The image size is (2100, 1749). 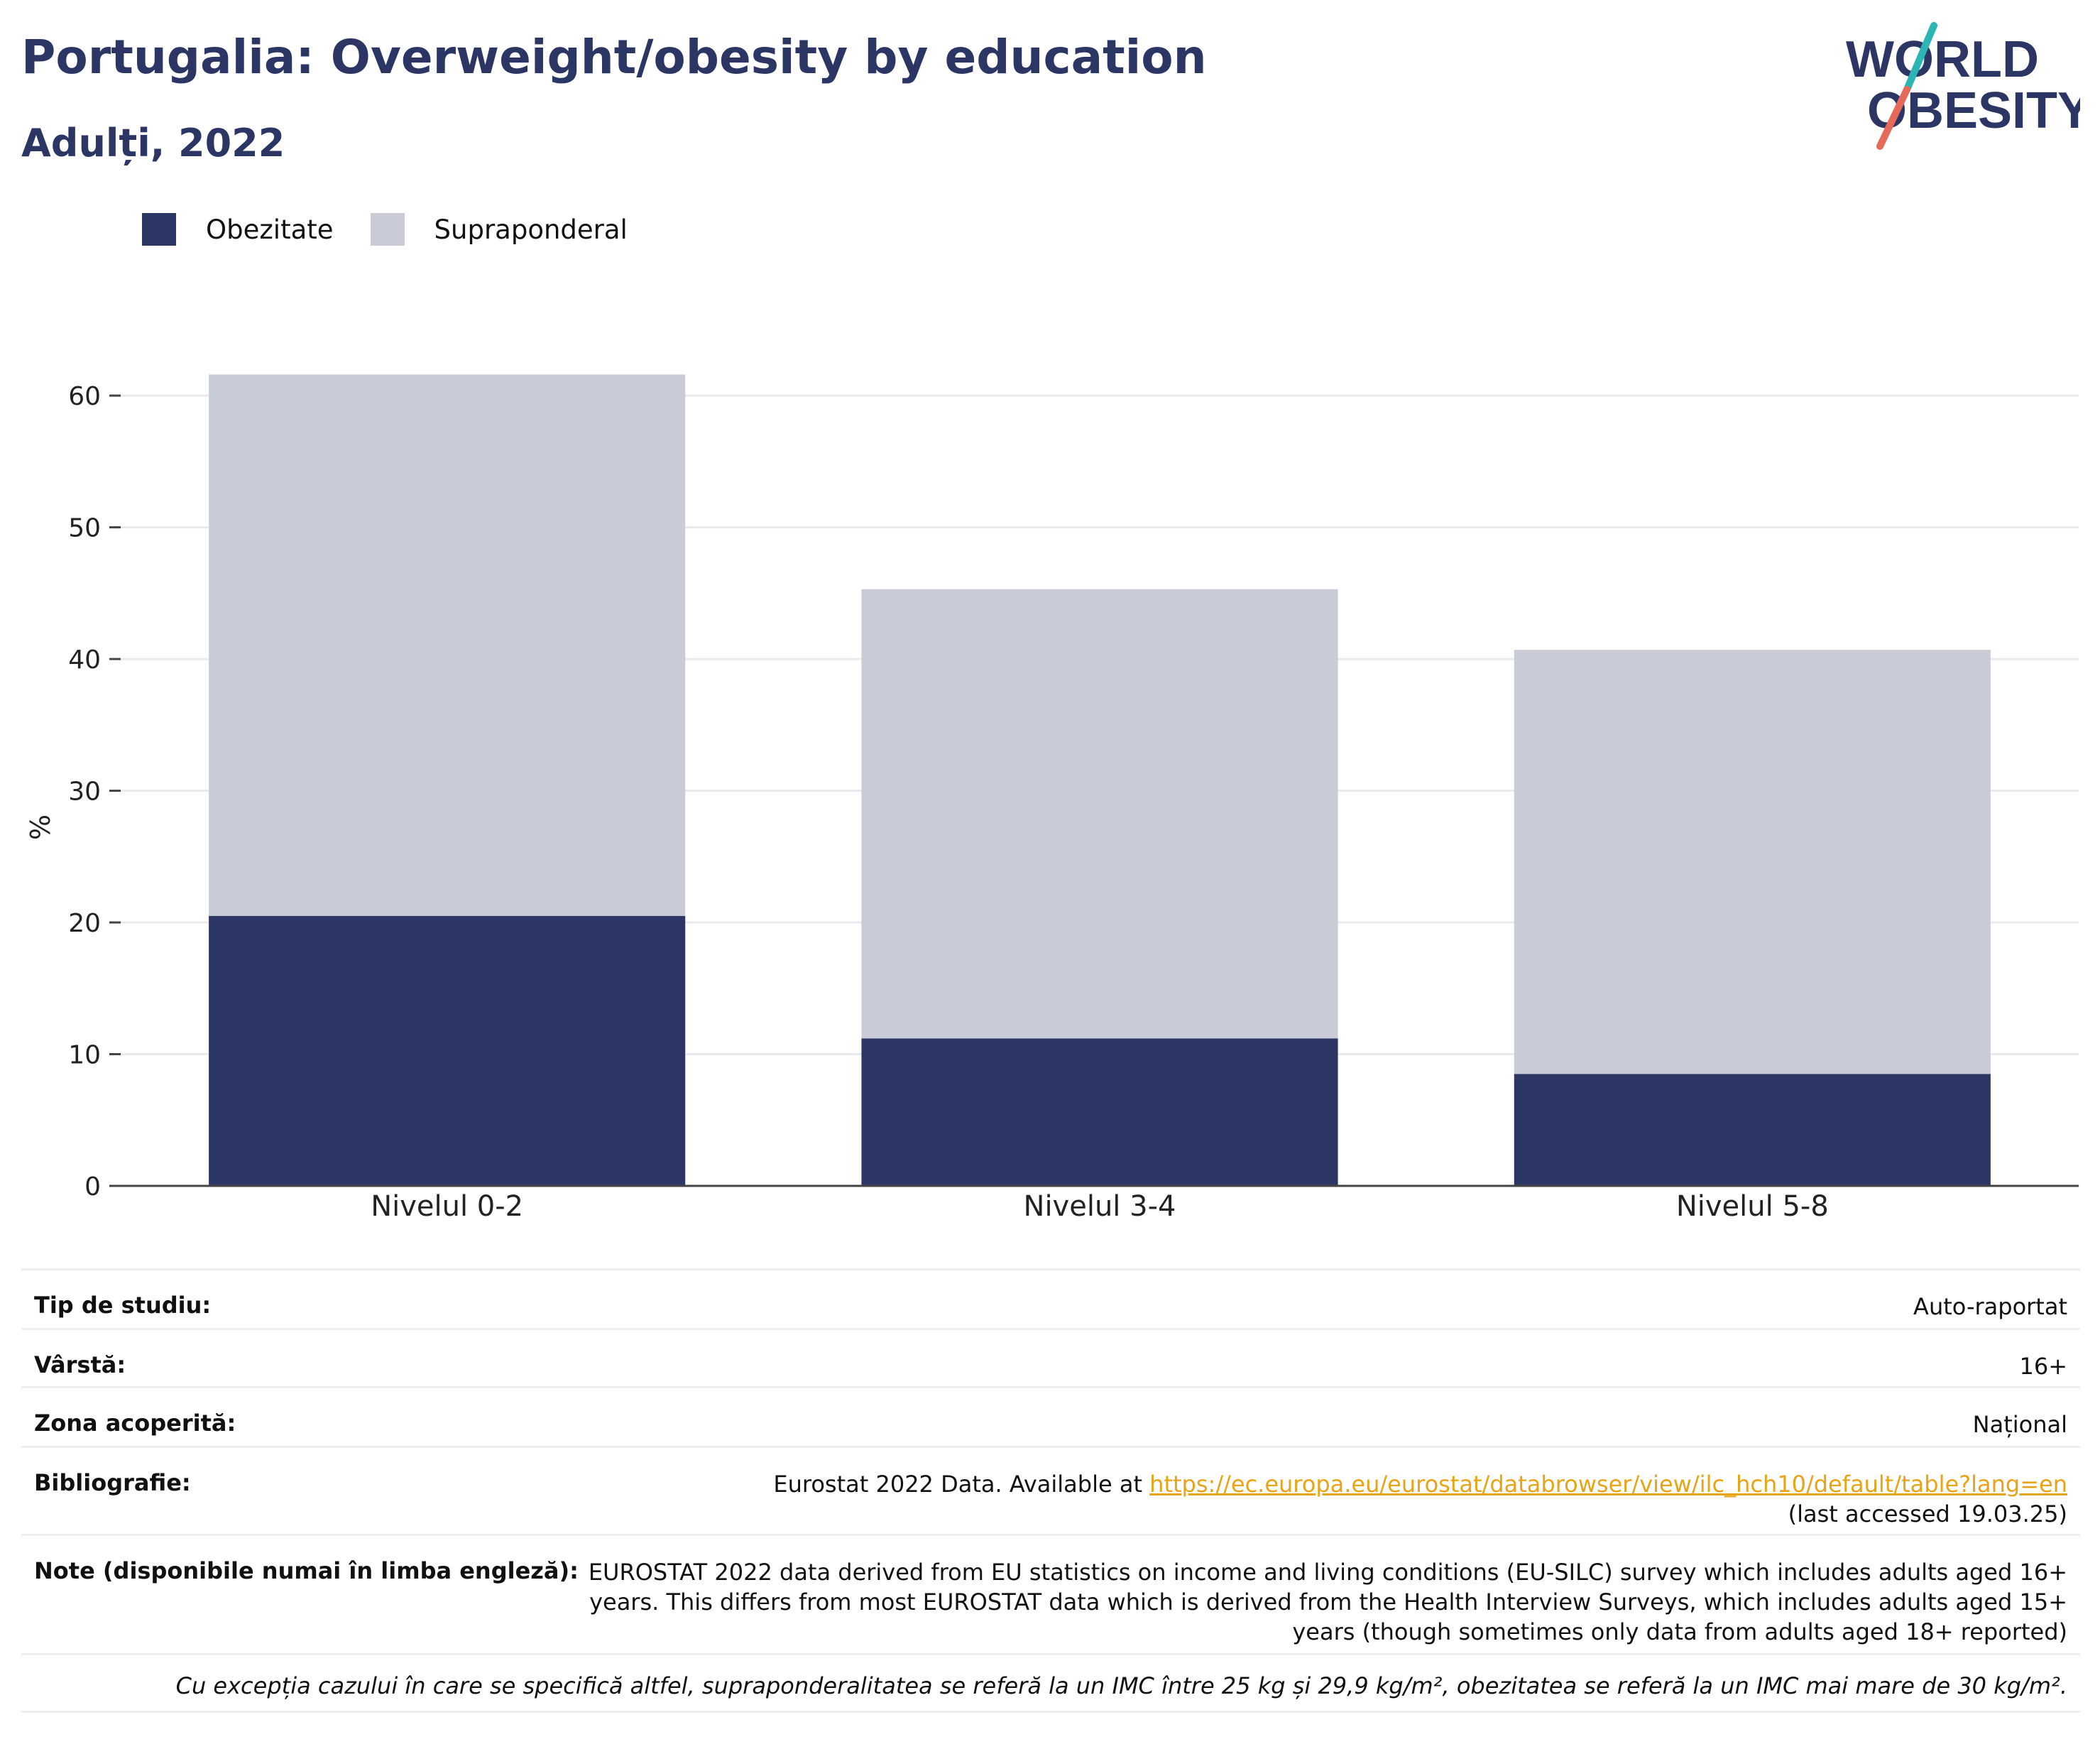 I want to click on meta-value: 16+, so click(x=2043, y=1366).